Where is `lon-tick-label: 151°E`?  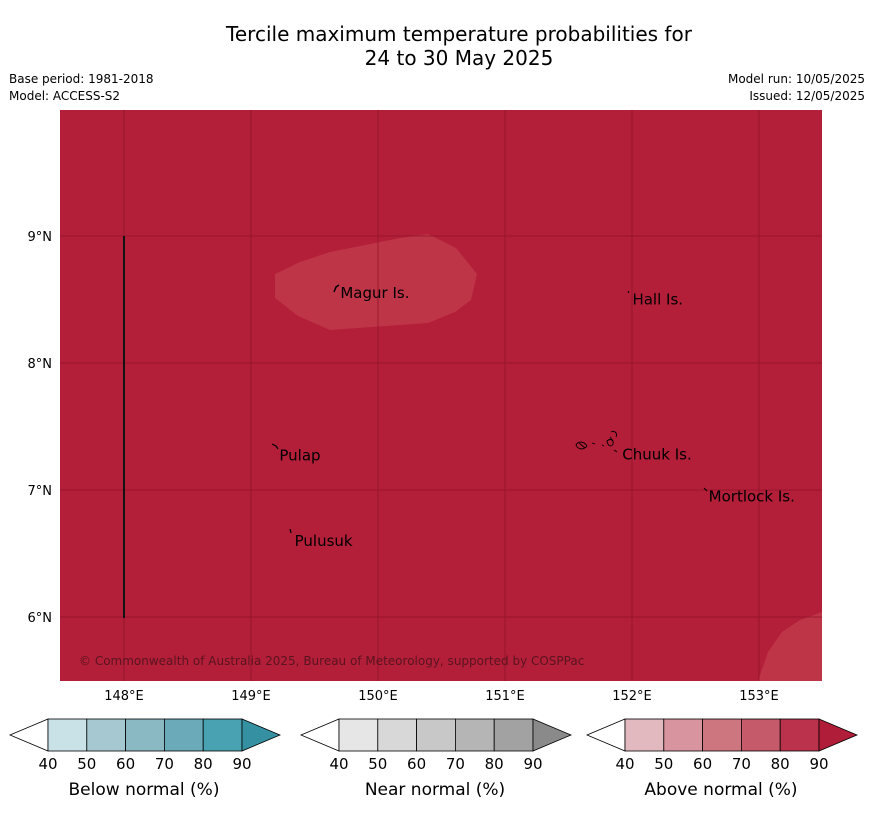
lon-tick-label: 151°E is located at coordinates (505, 696).